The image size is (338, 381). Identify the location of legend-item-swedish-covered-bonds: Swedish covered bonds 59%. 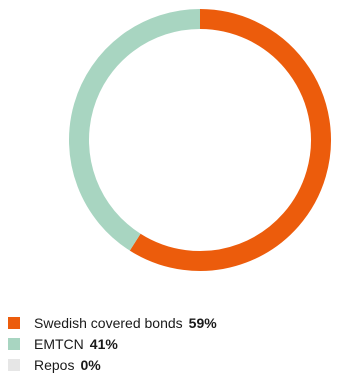
(112, 322).